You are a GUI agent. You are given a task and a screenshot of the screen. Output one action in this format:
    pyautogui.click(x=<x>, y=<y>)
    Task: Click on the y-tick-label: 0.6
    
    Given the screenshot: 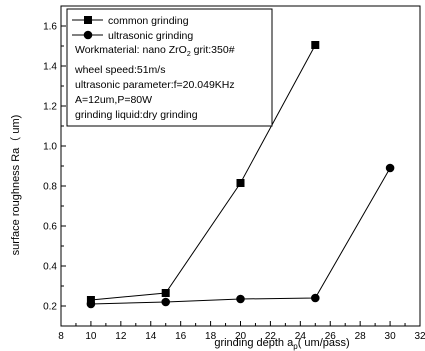 What is the action you would take?
    pyautogui.click(x=50, y=227)
    